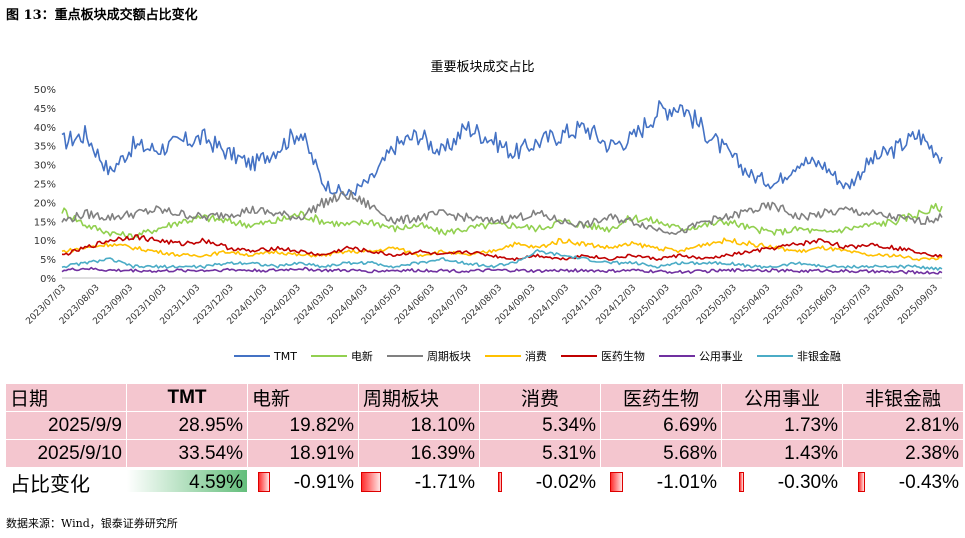  Describe the element at coordinates (45, 203) in the screenshot. I see `y-tick-label: 20%` at that location.